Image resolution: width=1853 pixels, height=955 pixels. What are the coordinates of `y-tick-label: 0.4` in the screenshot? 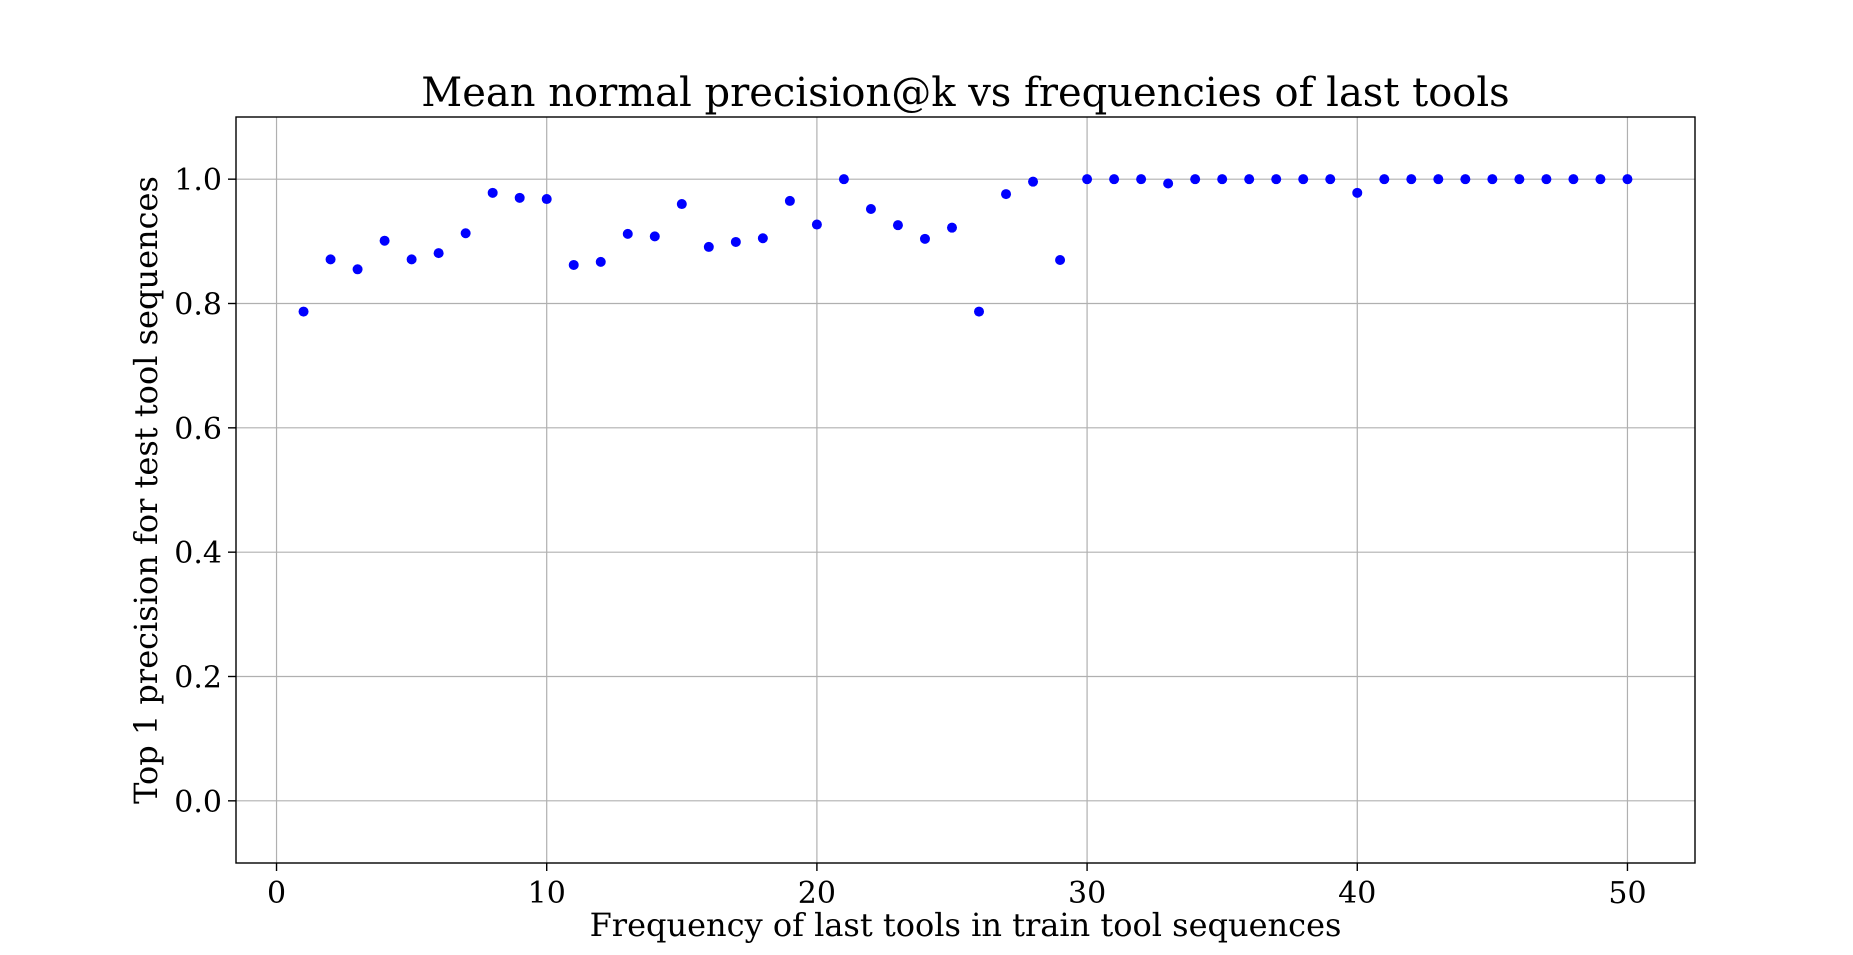 It's located at (198, 553).